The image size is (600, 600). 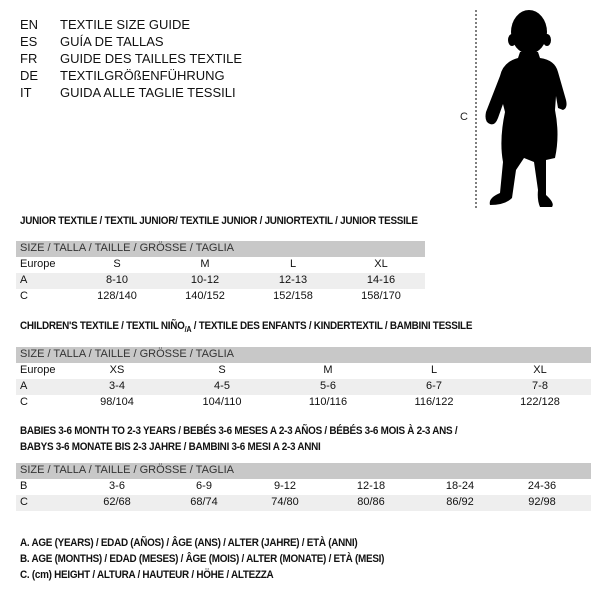 What do you see at coordinates (285, 486) in the screenshot?
I see `table-cell: 9-12` at bounding box center [285, 486].